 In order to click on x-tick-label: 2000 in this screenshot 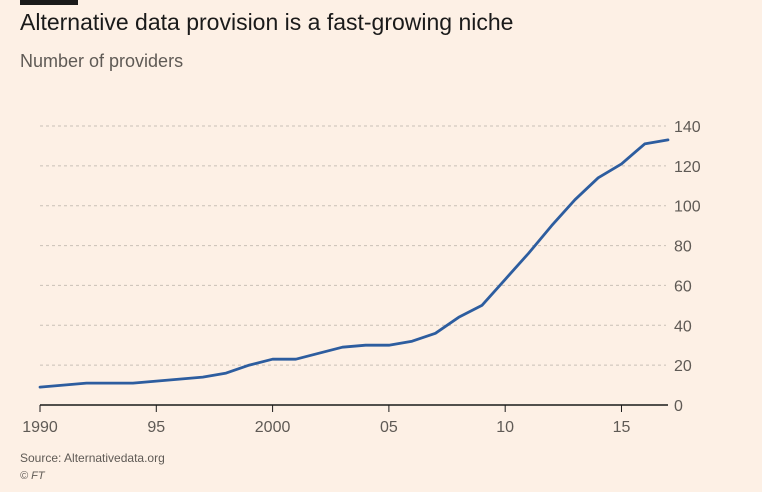, I will do `click(273, 427)`.